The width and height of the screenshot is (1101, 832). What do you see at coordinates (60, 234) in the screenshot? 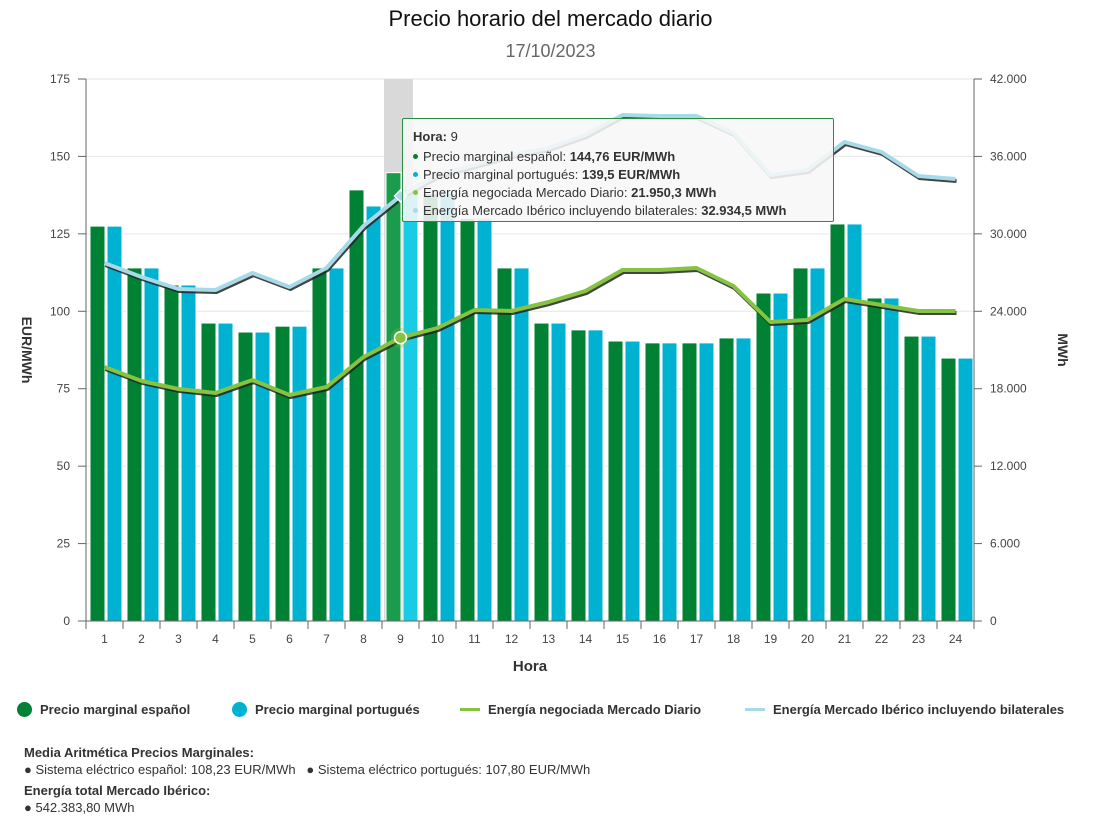
I see `y-tick-label: 125` at bounding box center [60, 234].